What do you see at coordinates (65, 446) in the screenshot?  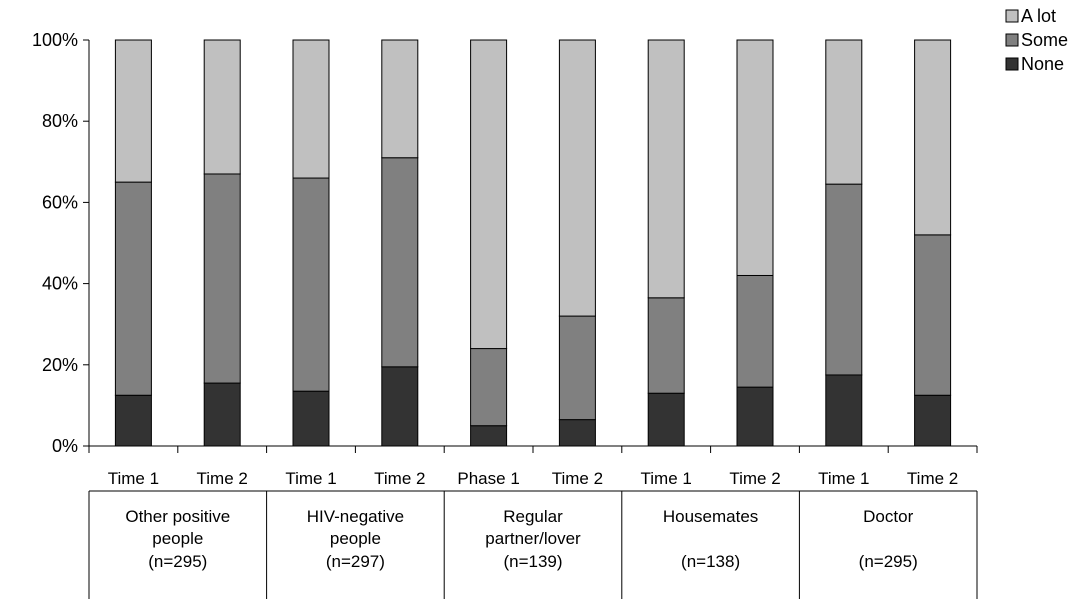 I see `y-tick-label: 0%` at bounding box center [65, 446].